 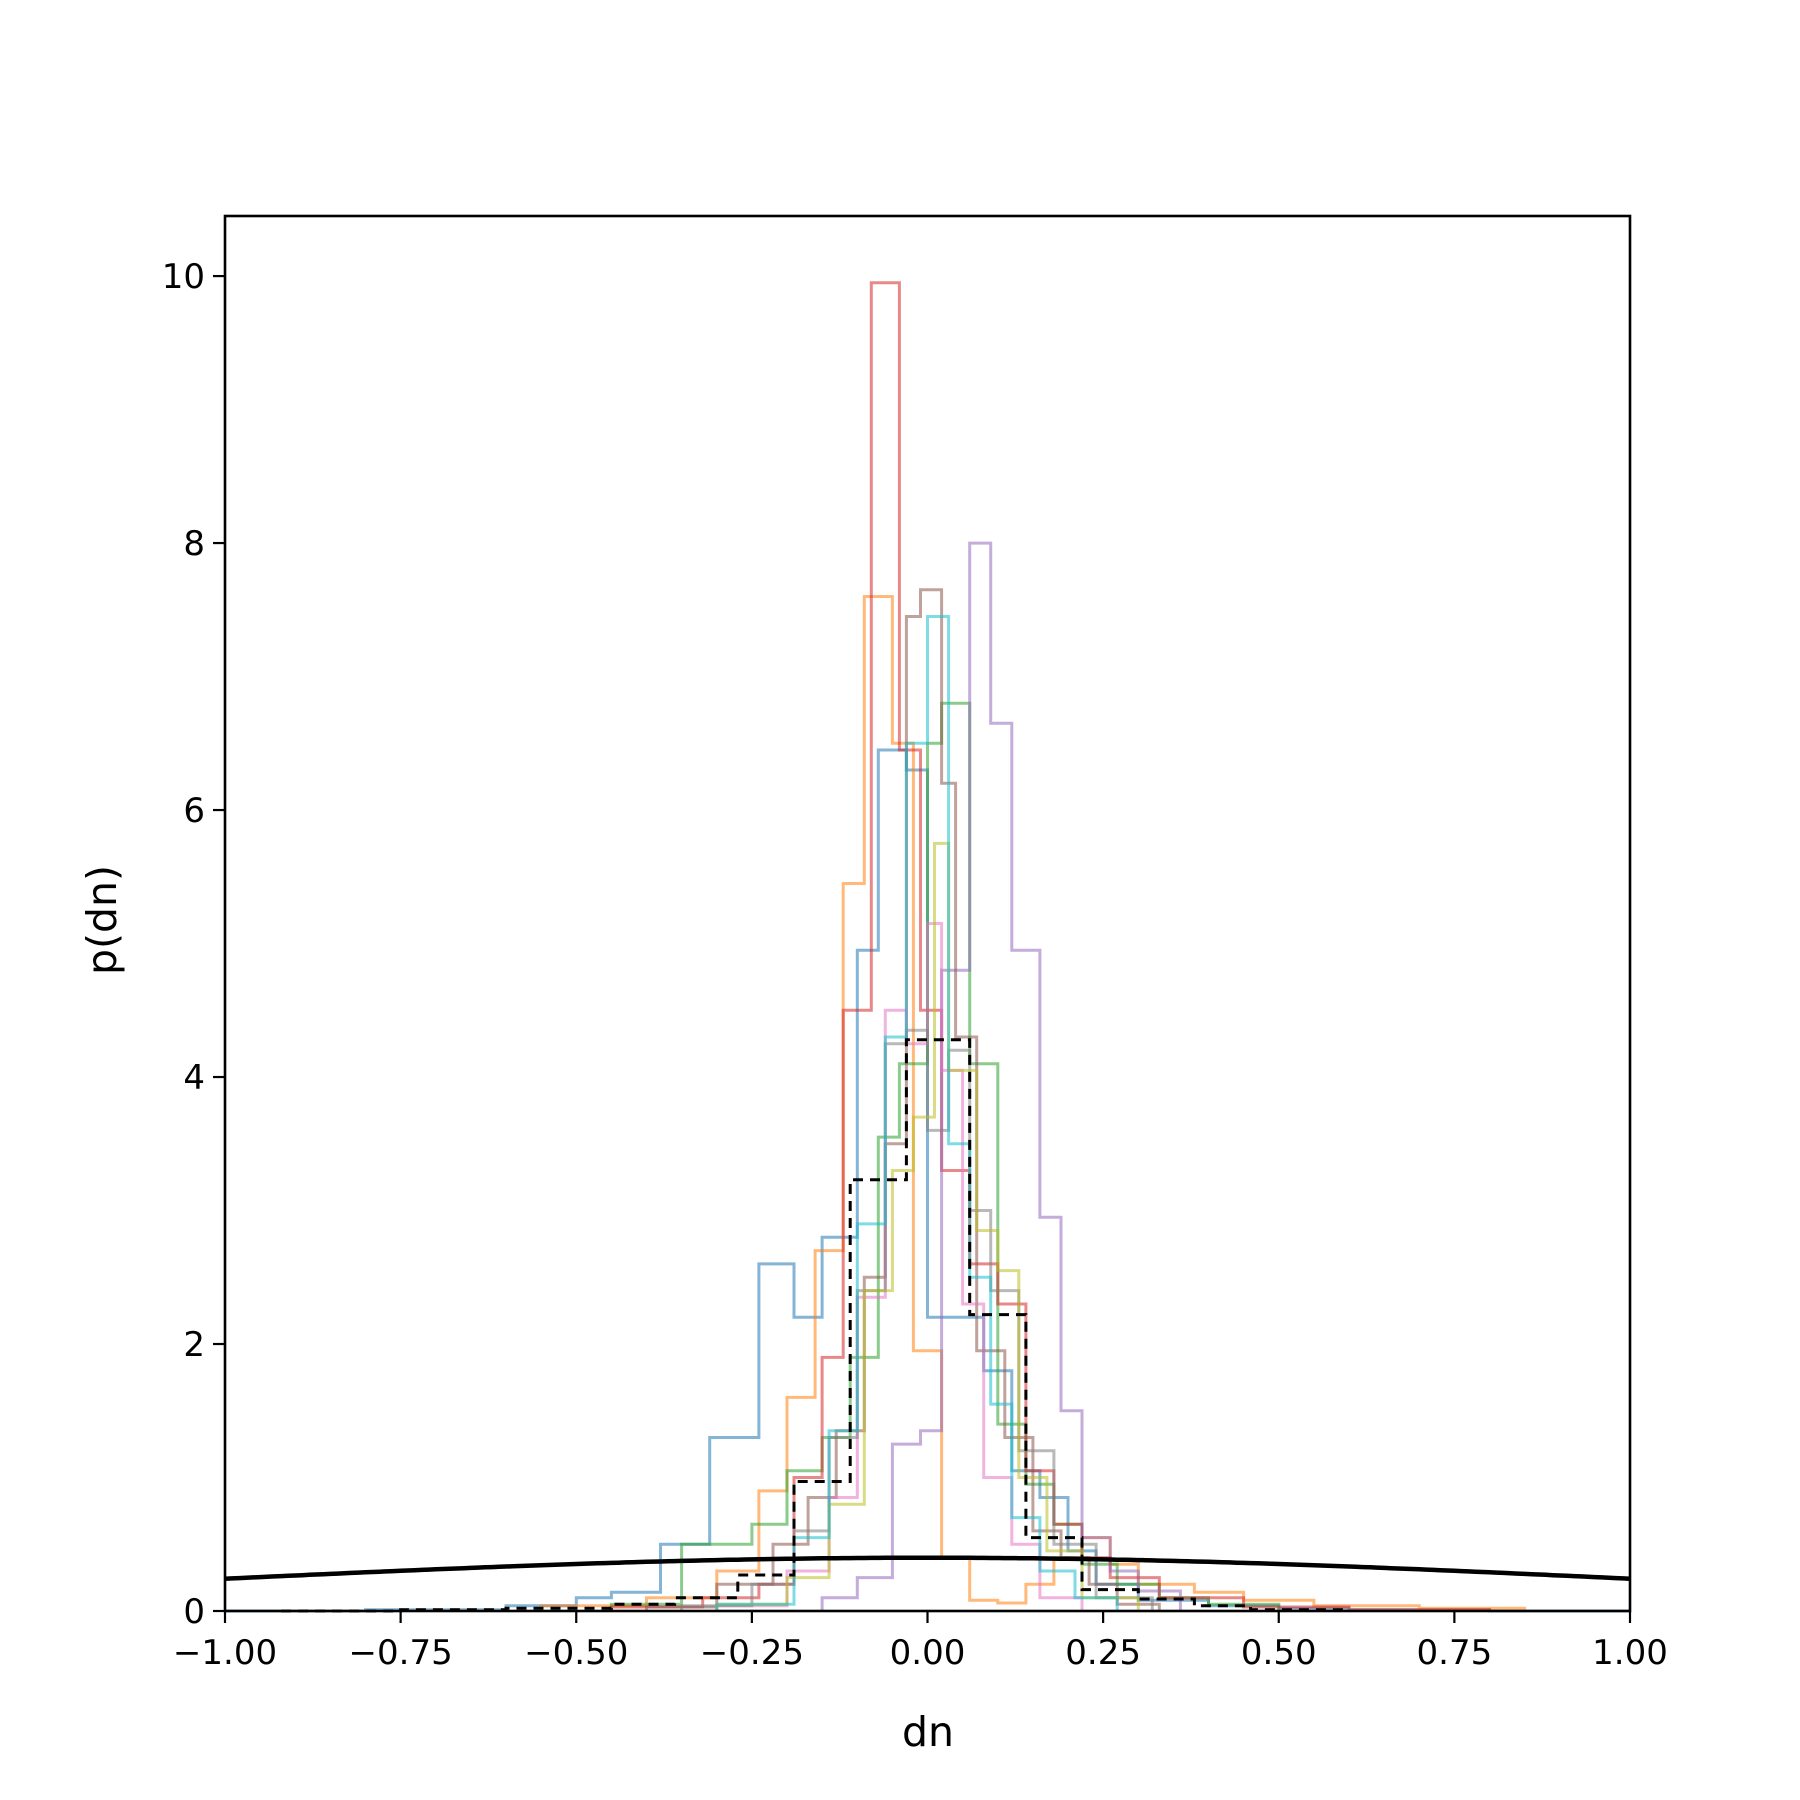 What do you see at coordinates (225, 1653) in the screenshot?
I see `x-tick-label: −1.00` at bounding box center [225, 1653].